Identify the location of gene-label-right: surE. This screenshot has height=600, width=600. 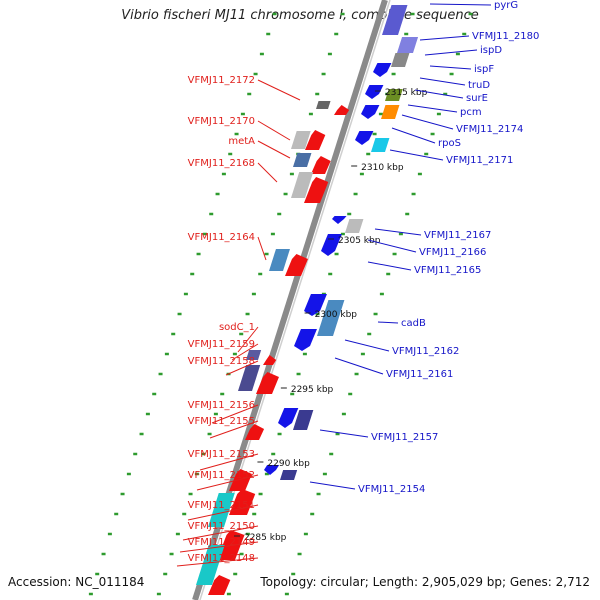
(477, 98).